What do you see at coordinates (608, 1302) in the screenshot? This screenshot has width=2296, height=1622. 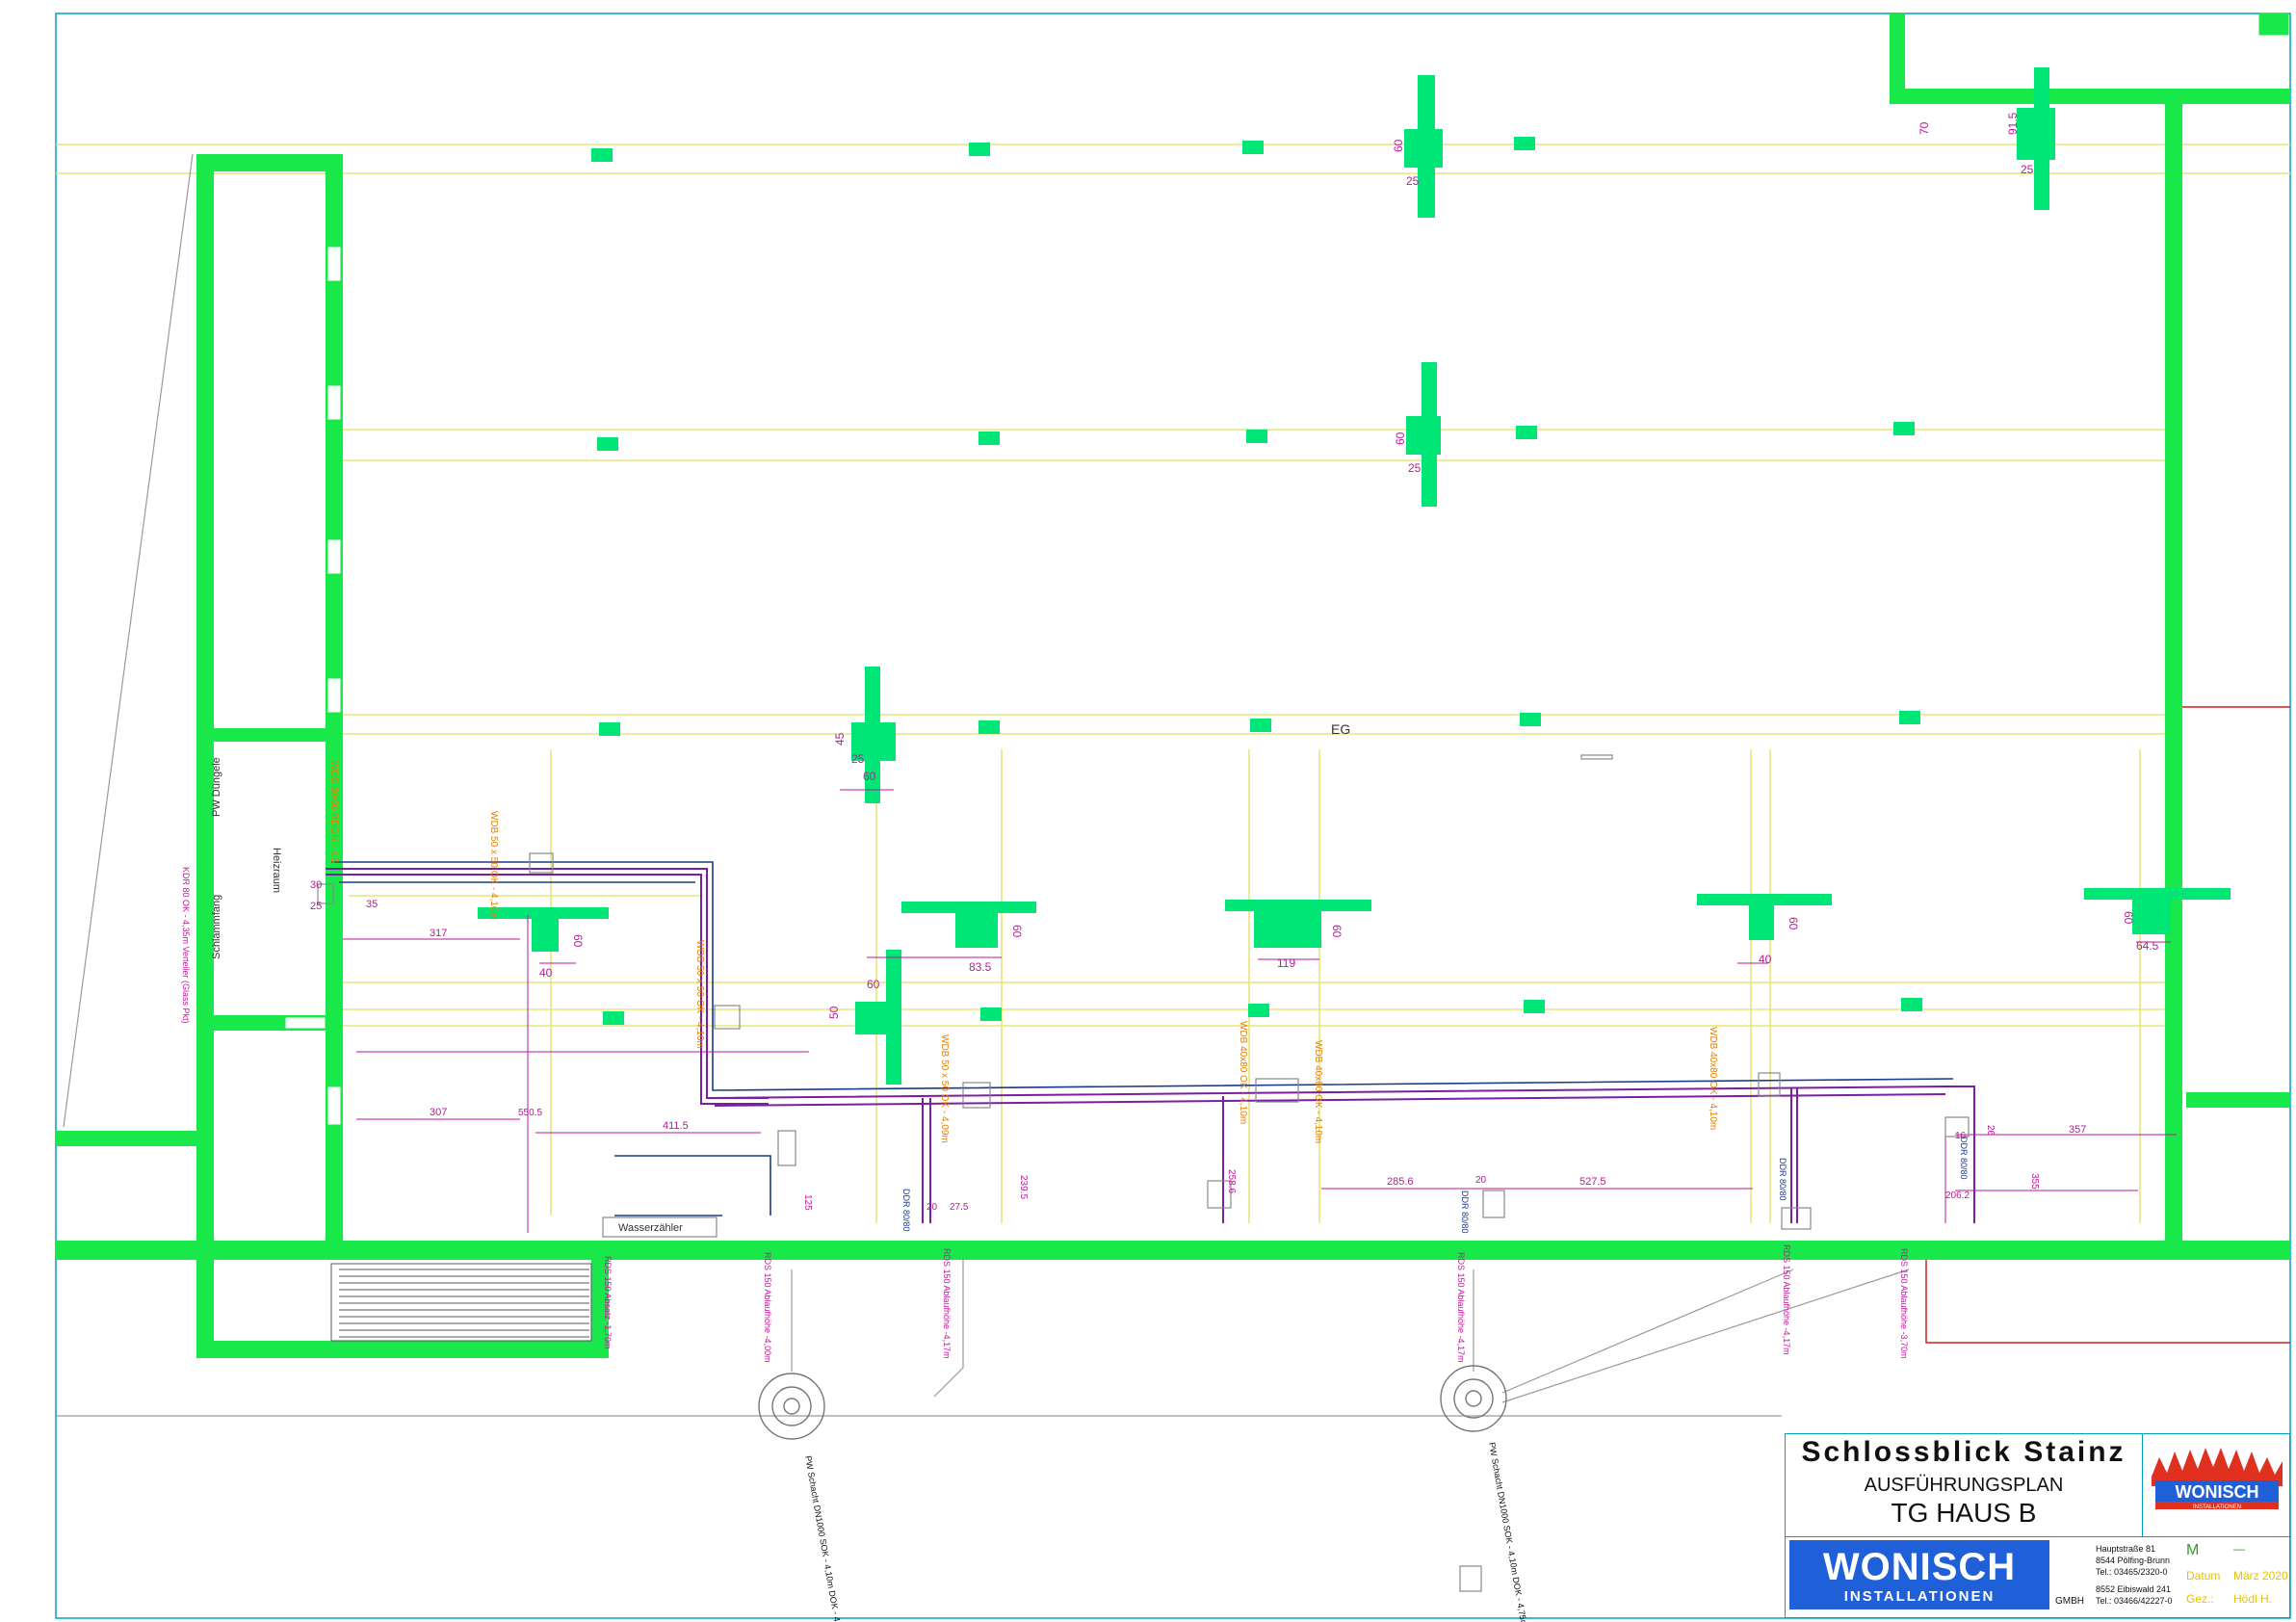 I see `drain-note-1: RDS 150 Absatz -1,70m` at bounding box center [608, 1302].